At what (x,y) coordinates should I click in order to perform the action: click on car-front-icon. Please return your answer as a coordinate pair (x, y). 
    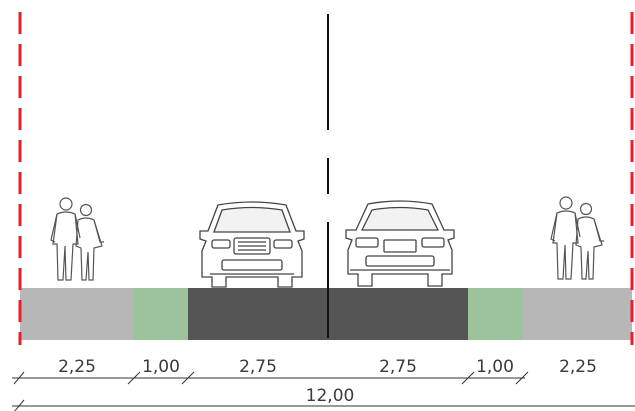
    Looking at the image, I should click on (252, 244).